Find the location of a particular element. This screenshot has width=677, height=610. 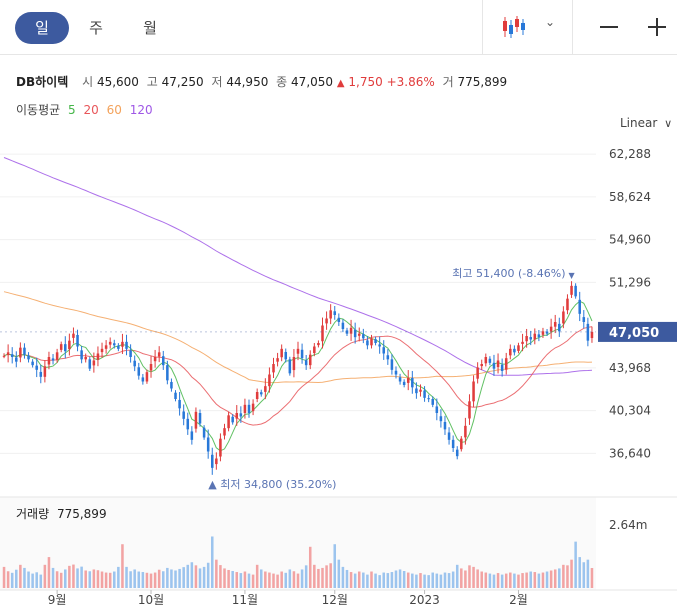

high-value: 47,250 is located at coordinates (182, 82).